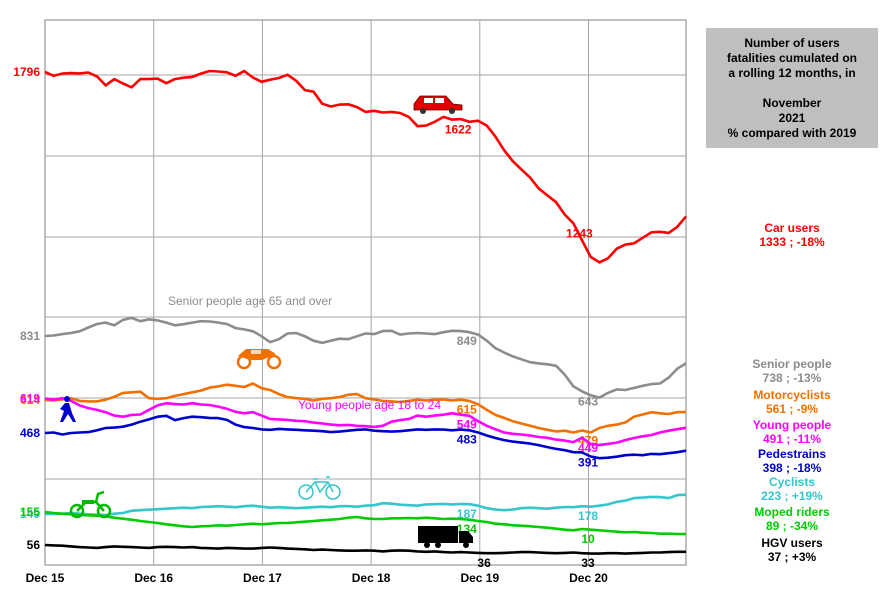  I want to click on series-start-label-young: 619, so click(30, 399).